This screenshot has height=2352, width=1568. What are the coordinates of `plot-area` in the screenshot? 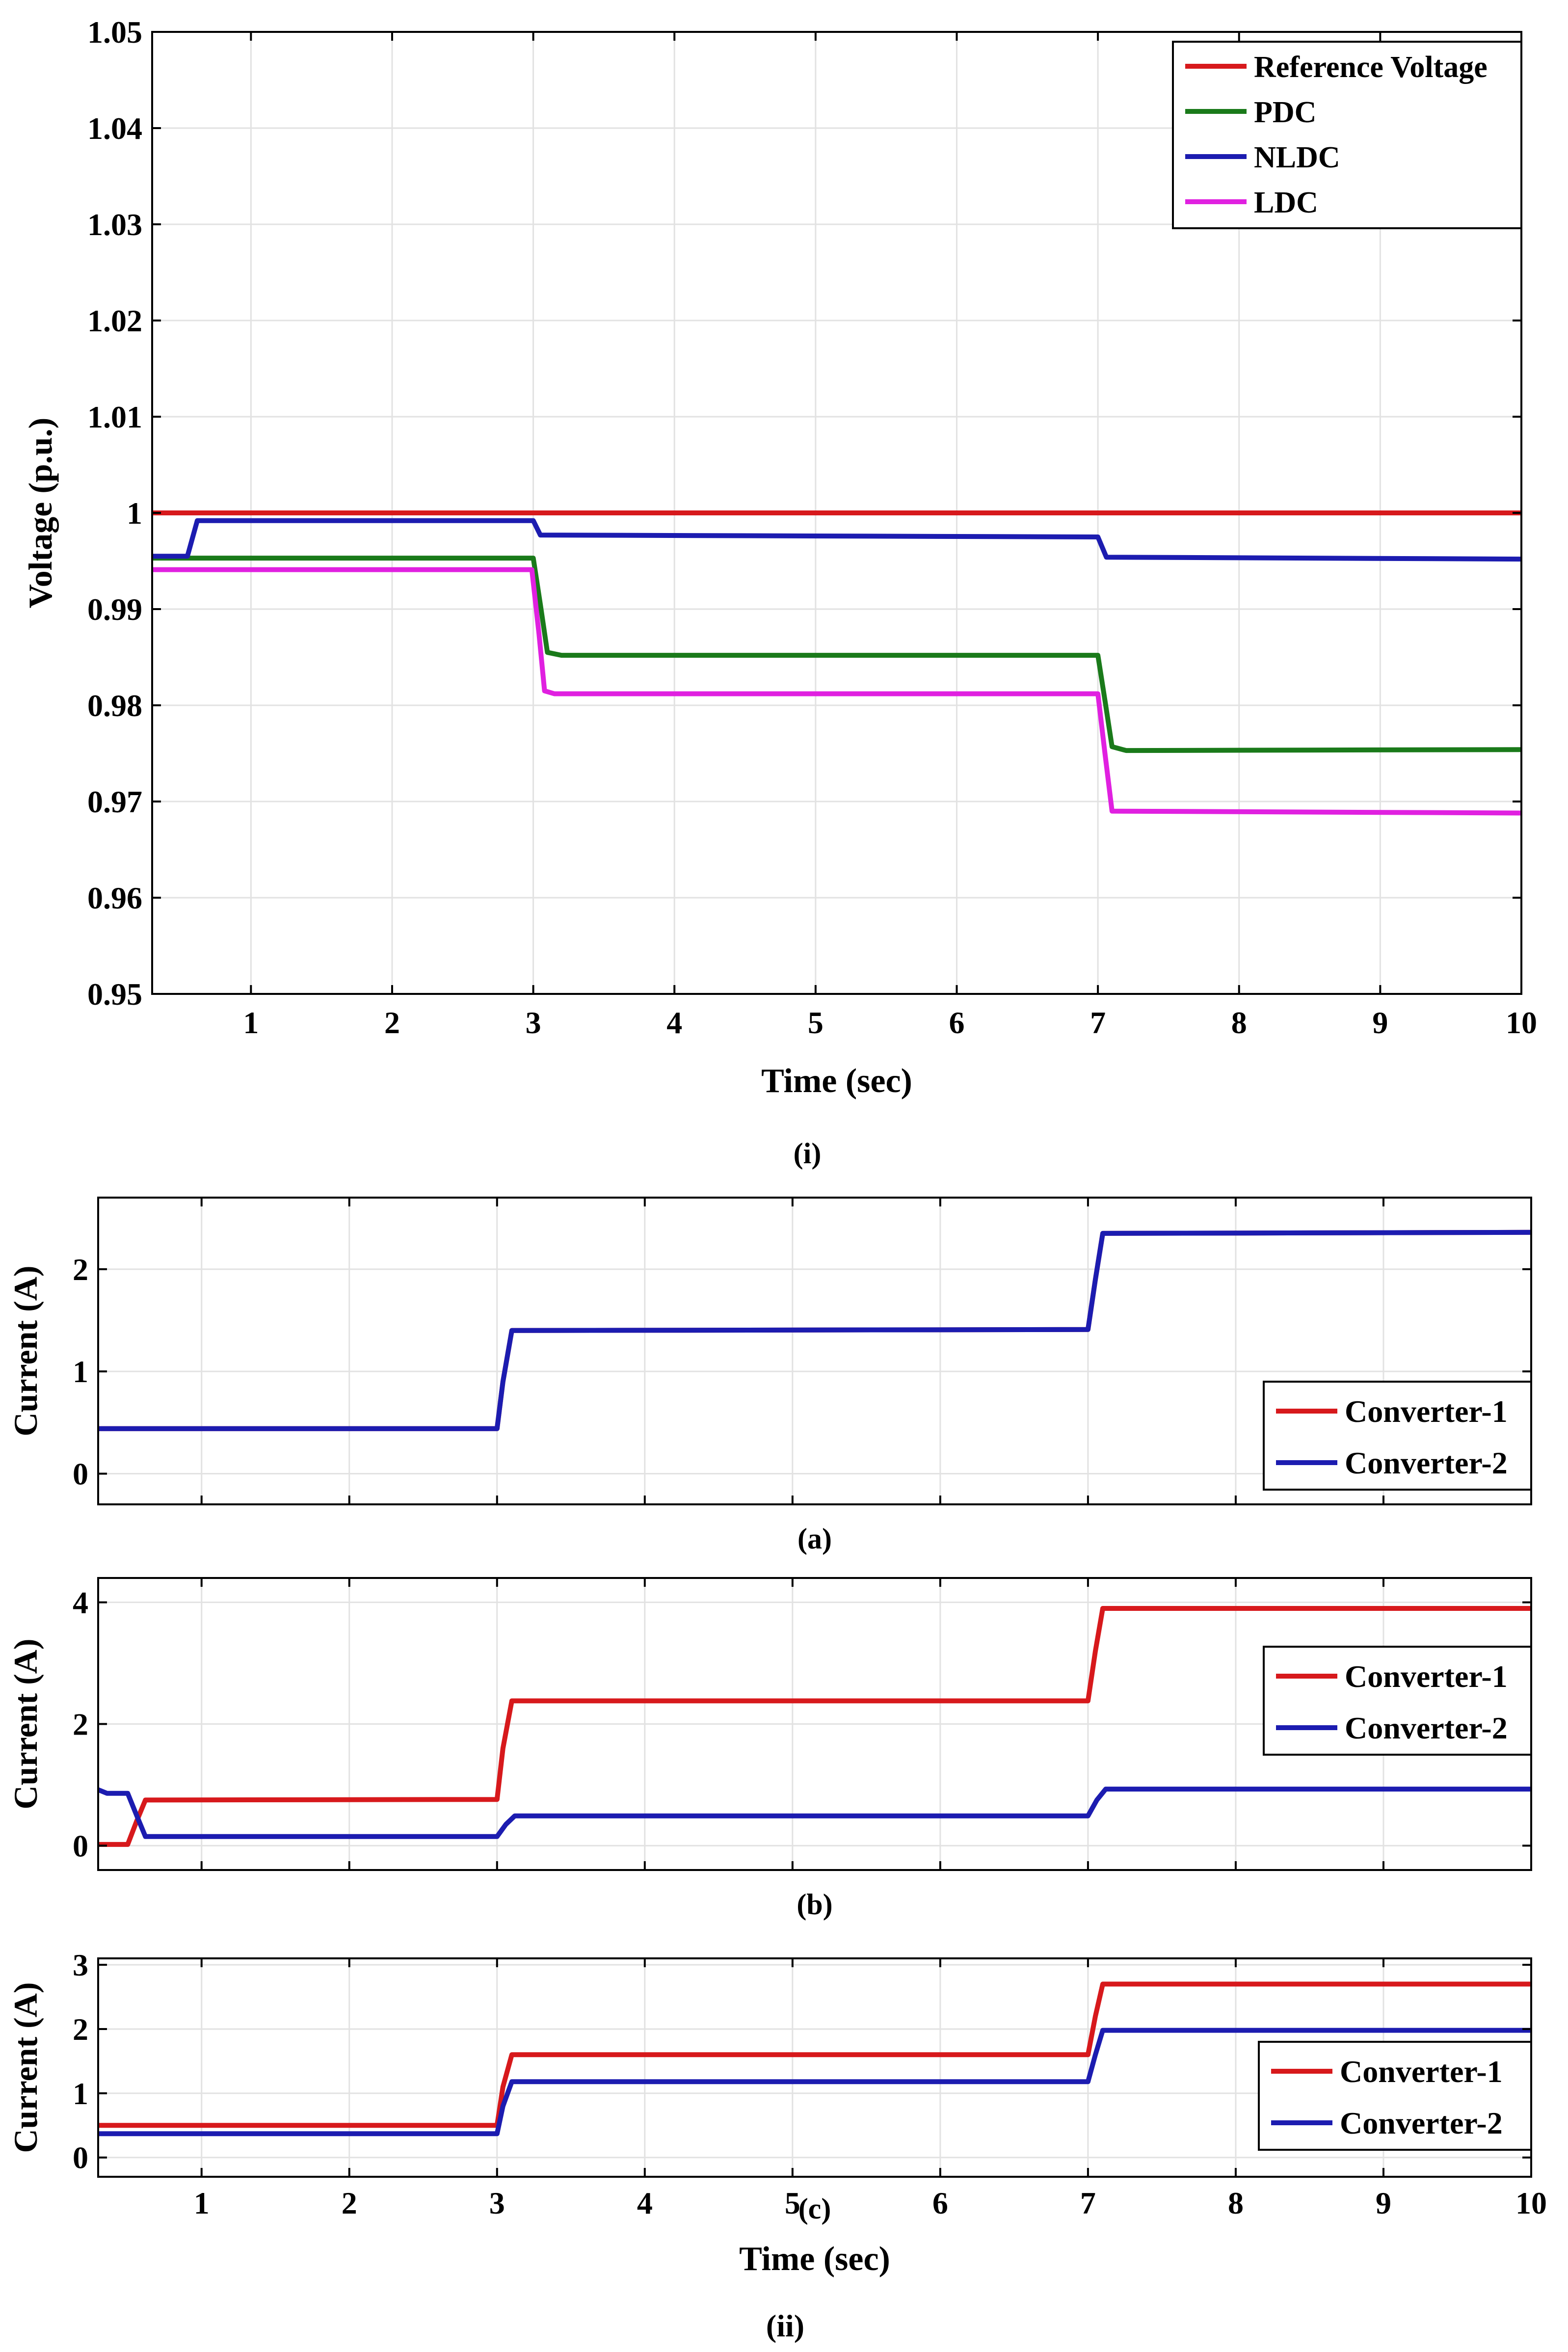 It's located at (814, 1351).